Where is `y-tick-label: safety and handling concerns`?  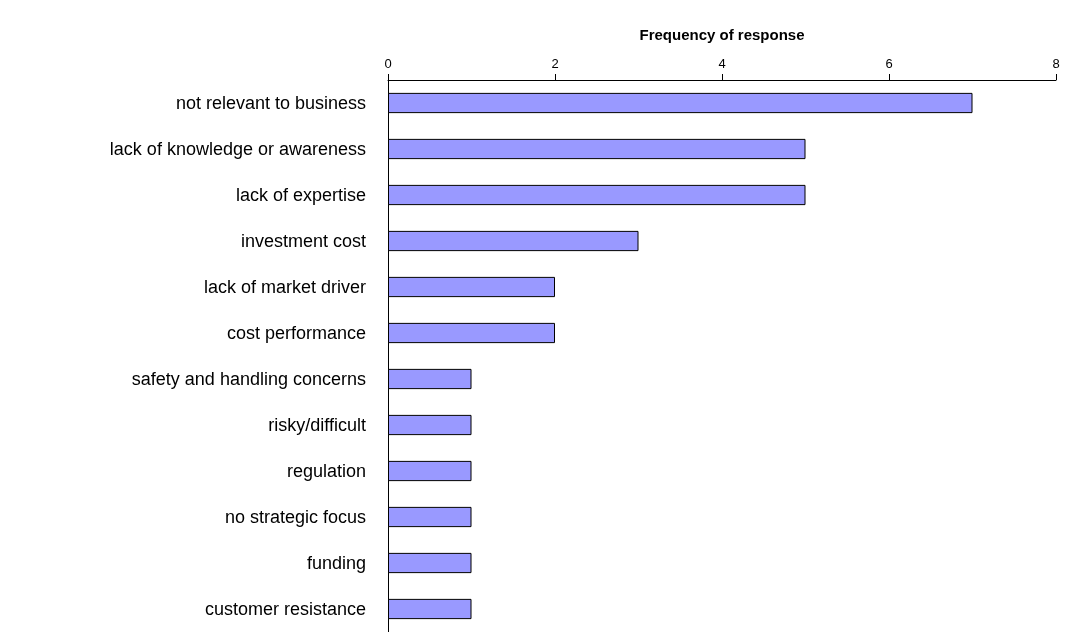 y-tick-label: safety and handling concerns is located at coordinates (248, 379).